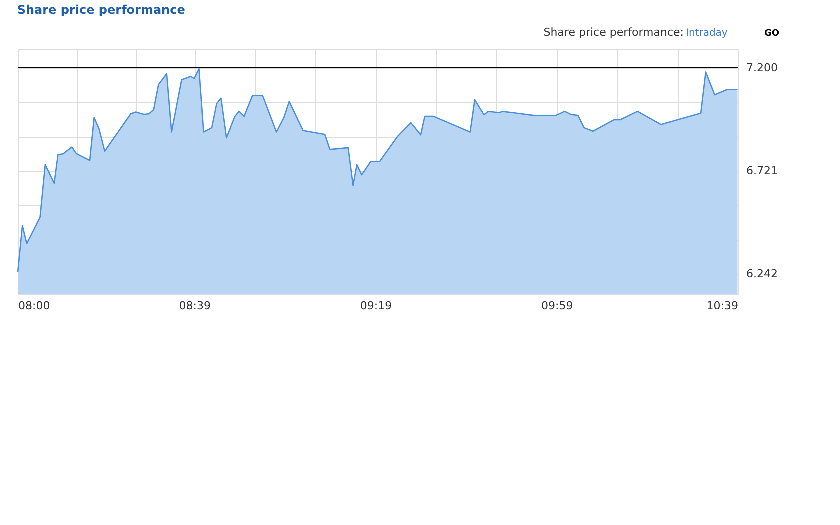 Image resolution: width=840 pixels, height=525 pixels. I want to click on text: GO, so click(772, 34).